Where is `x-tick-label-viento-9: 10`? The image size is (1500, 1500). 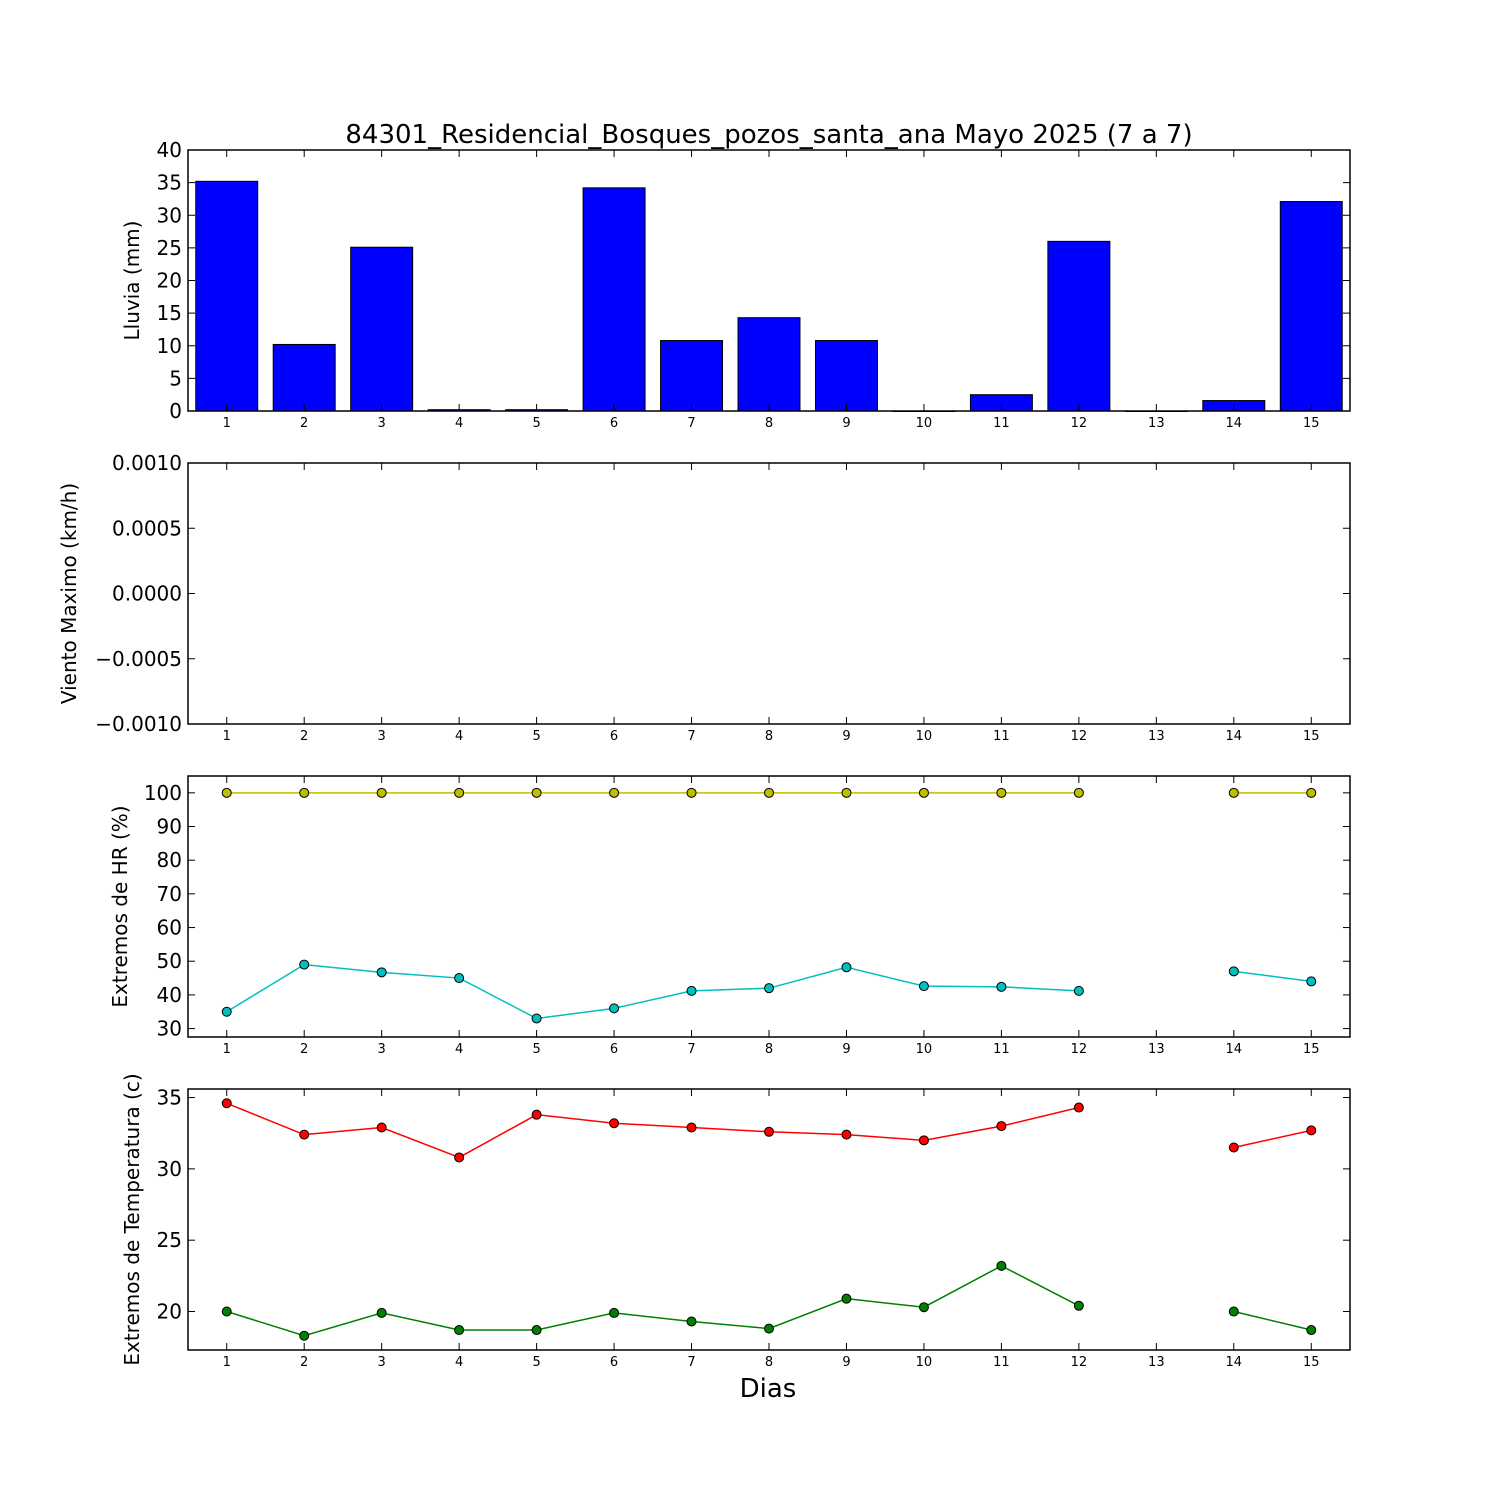 x-tick-label-viento-9: 10 is located at coordinates (924, 736).